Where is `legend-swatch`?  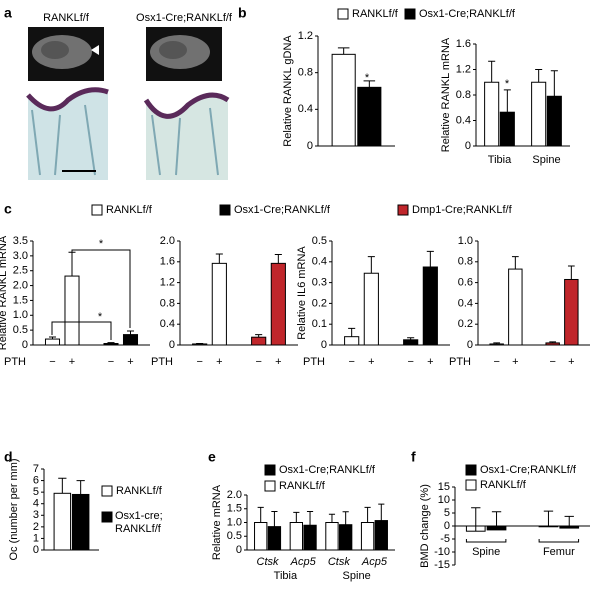 legend-swatch is located at coordinates (343, 14).